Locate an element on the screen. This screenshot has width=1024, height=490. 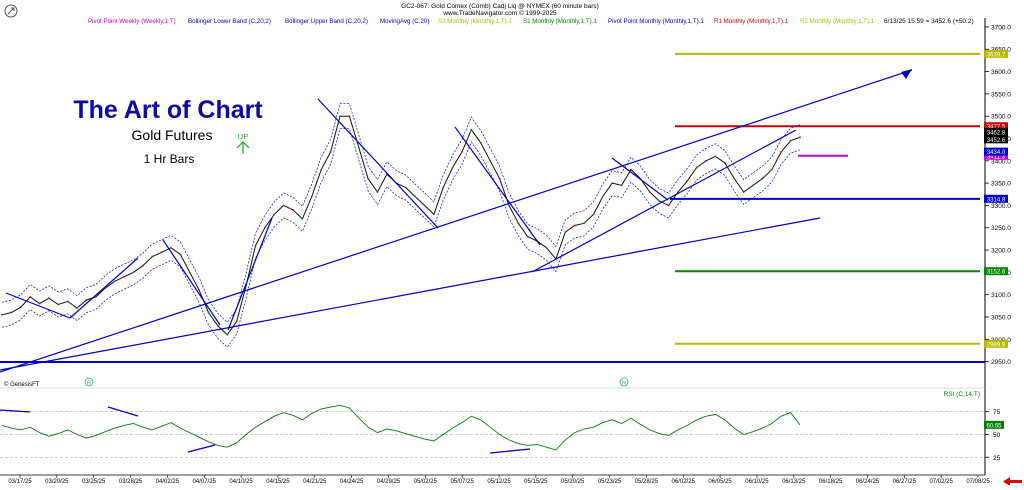
x-tick-label: 04/02/25 is located at coordinates (168, 482).